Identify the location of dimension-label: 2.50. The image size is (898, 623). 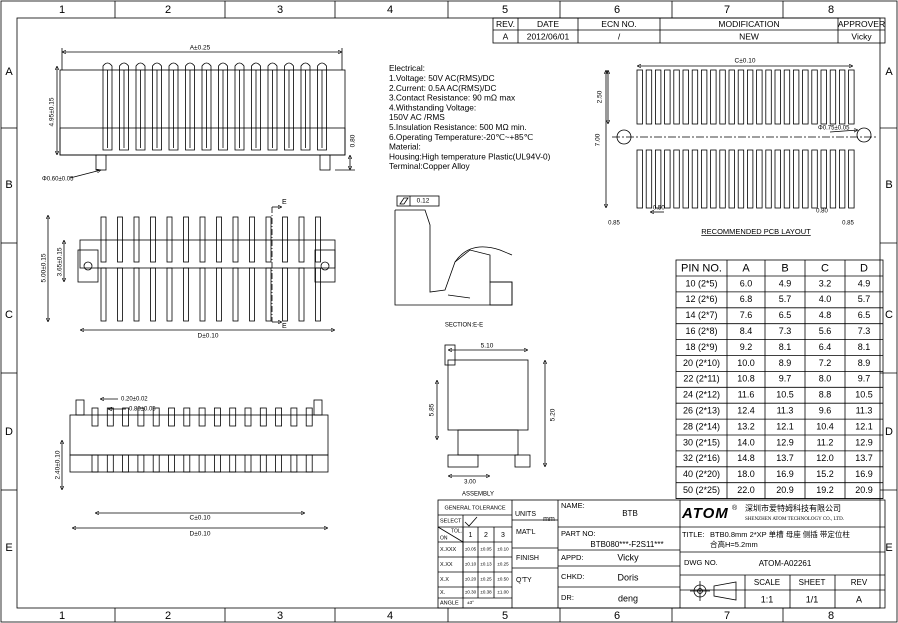
(600, 96).